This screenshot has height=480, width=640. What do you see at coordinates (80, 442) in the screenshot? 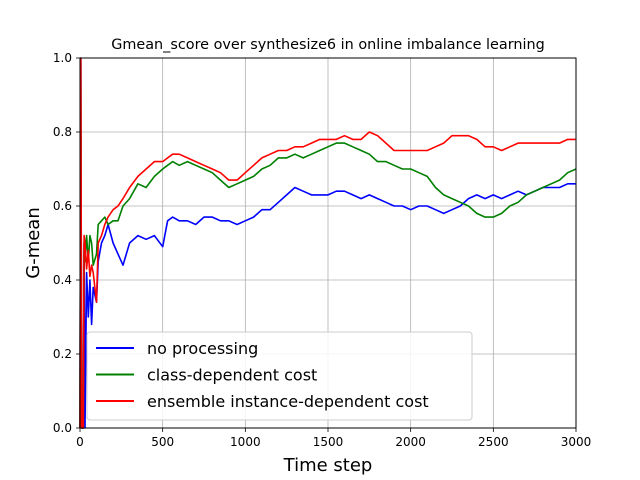
I see `x-tick-label: 0` at bounding box center [80, 442].